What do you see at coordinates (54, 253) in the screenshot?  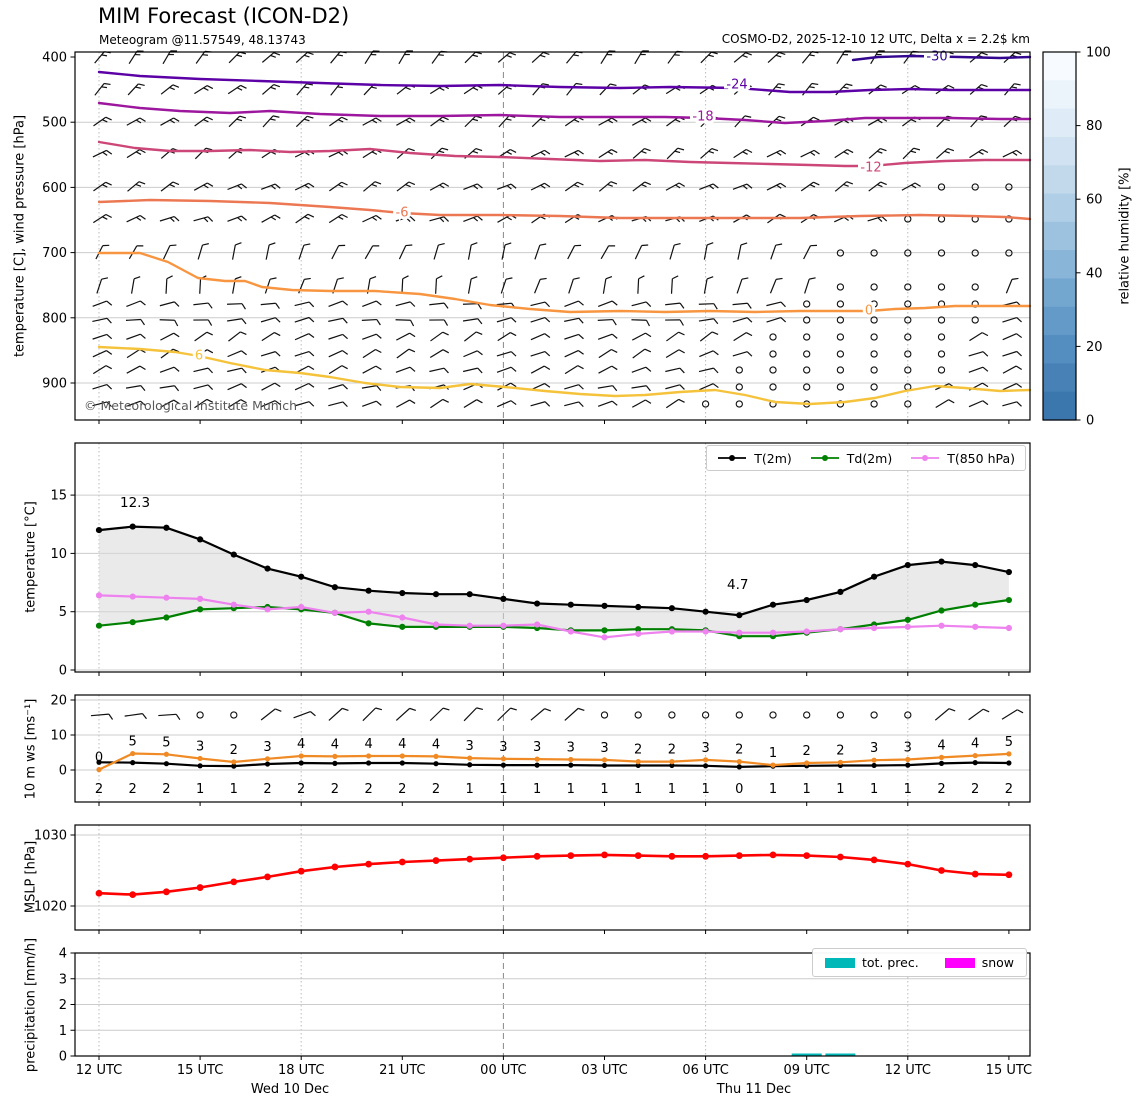 I see `y-tick-label: 700` at bounding box center [54, 253].